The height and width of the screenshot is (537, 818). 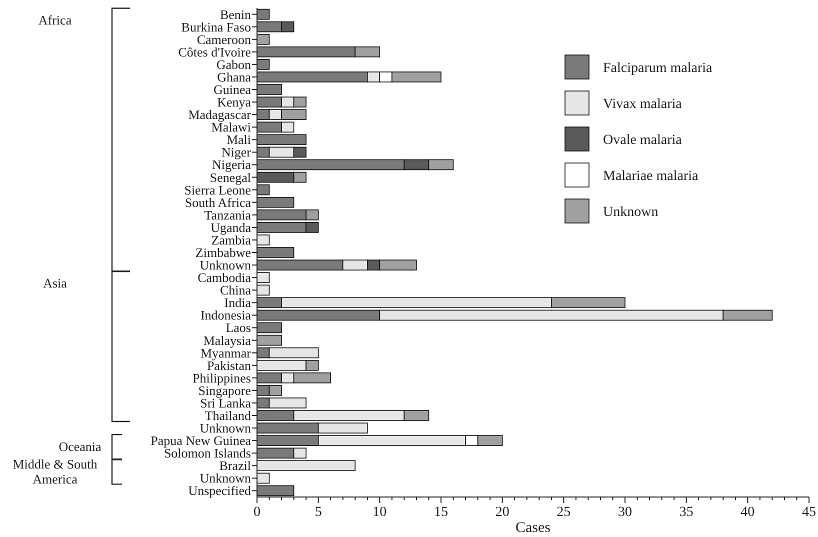 What do you see at coordinates (55, 471) in the screenshot?
I see `text: Middle & South America` at bounding box center [55, 471].